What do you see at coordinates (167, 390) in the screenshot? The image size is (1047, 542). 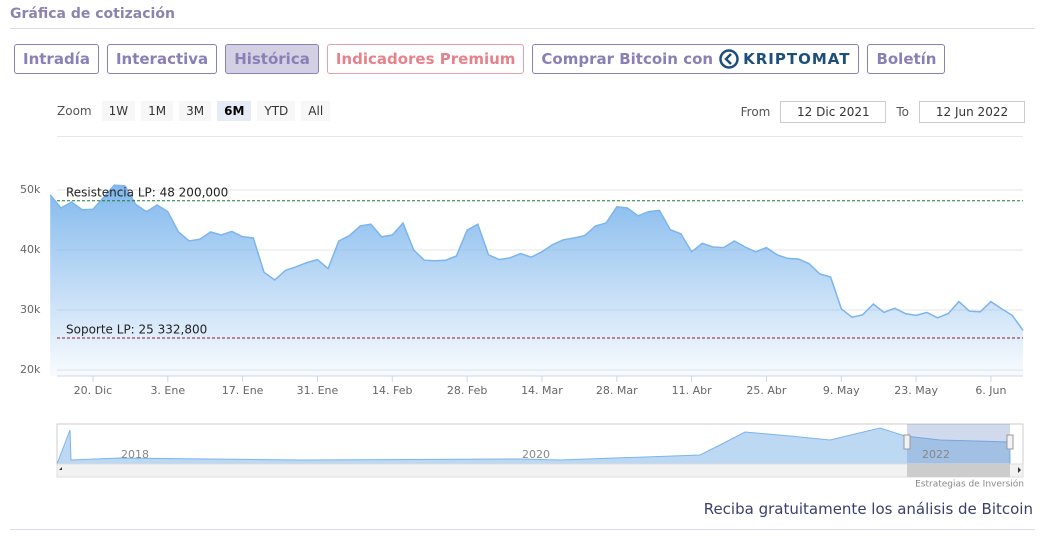 I see `x-tick-label: 3. Ene` at bounding box center [167, 390].